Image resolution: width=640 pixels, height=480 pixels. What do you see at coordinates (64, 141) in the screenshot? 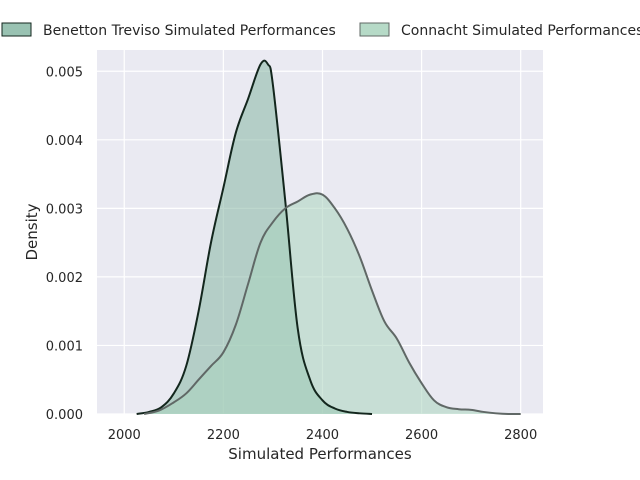
I see `y-tick-label: 0.004` at bounding box center [64, 141].